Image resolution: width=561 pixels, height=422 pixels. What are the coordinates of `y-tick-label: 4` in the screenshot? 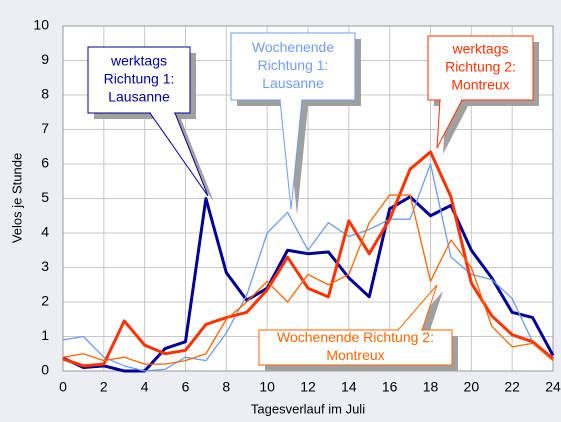 It's located at (45, 232).